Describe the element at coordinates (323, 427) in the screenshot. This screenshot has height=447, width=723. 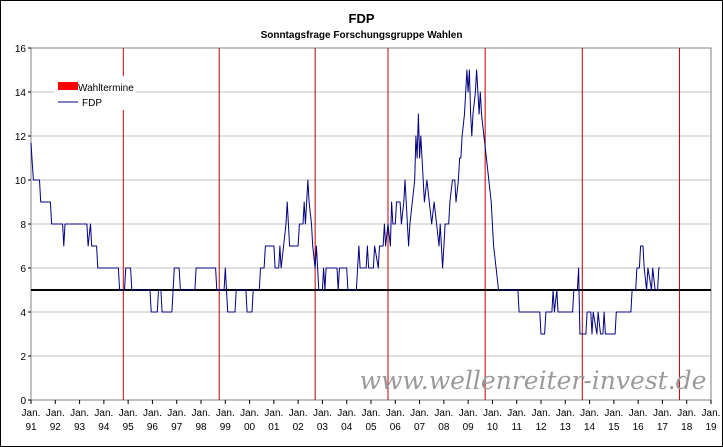
I see `x-tick-label-year: 03` at that location.